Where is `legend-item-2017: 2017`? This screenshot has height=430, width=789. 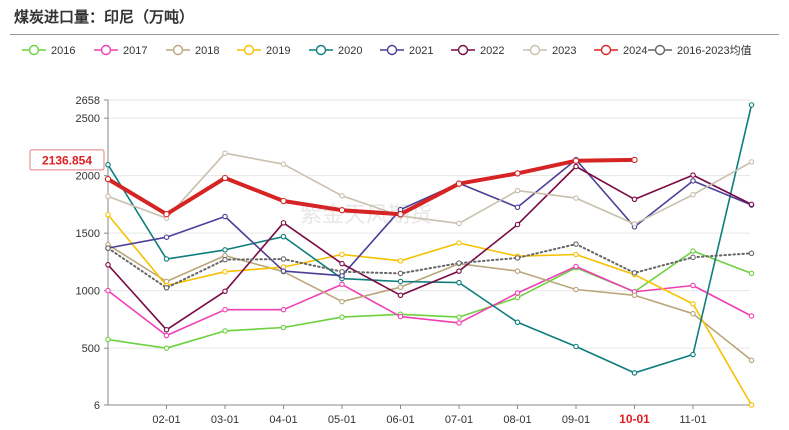
legend-item-2017: 2017 is located at coordinates (120, 50).